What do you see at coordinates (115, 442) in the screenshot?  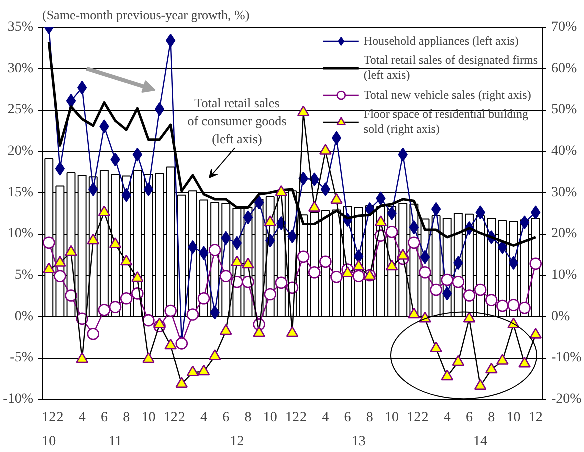 I see `text: 11` at bounding box center [115, 442].